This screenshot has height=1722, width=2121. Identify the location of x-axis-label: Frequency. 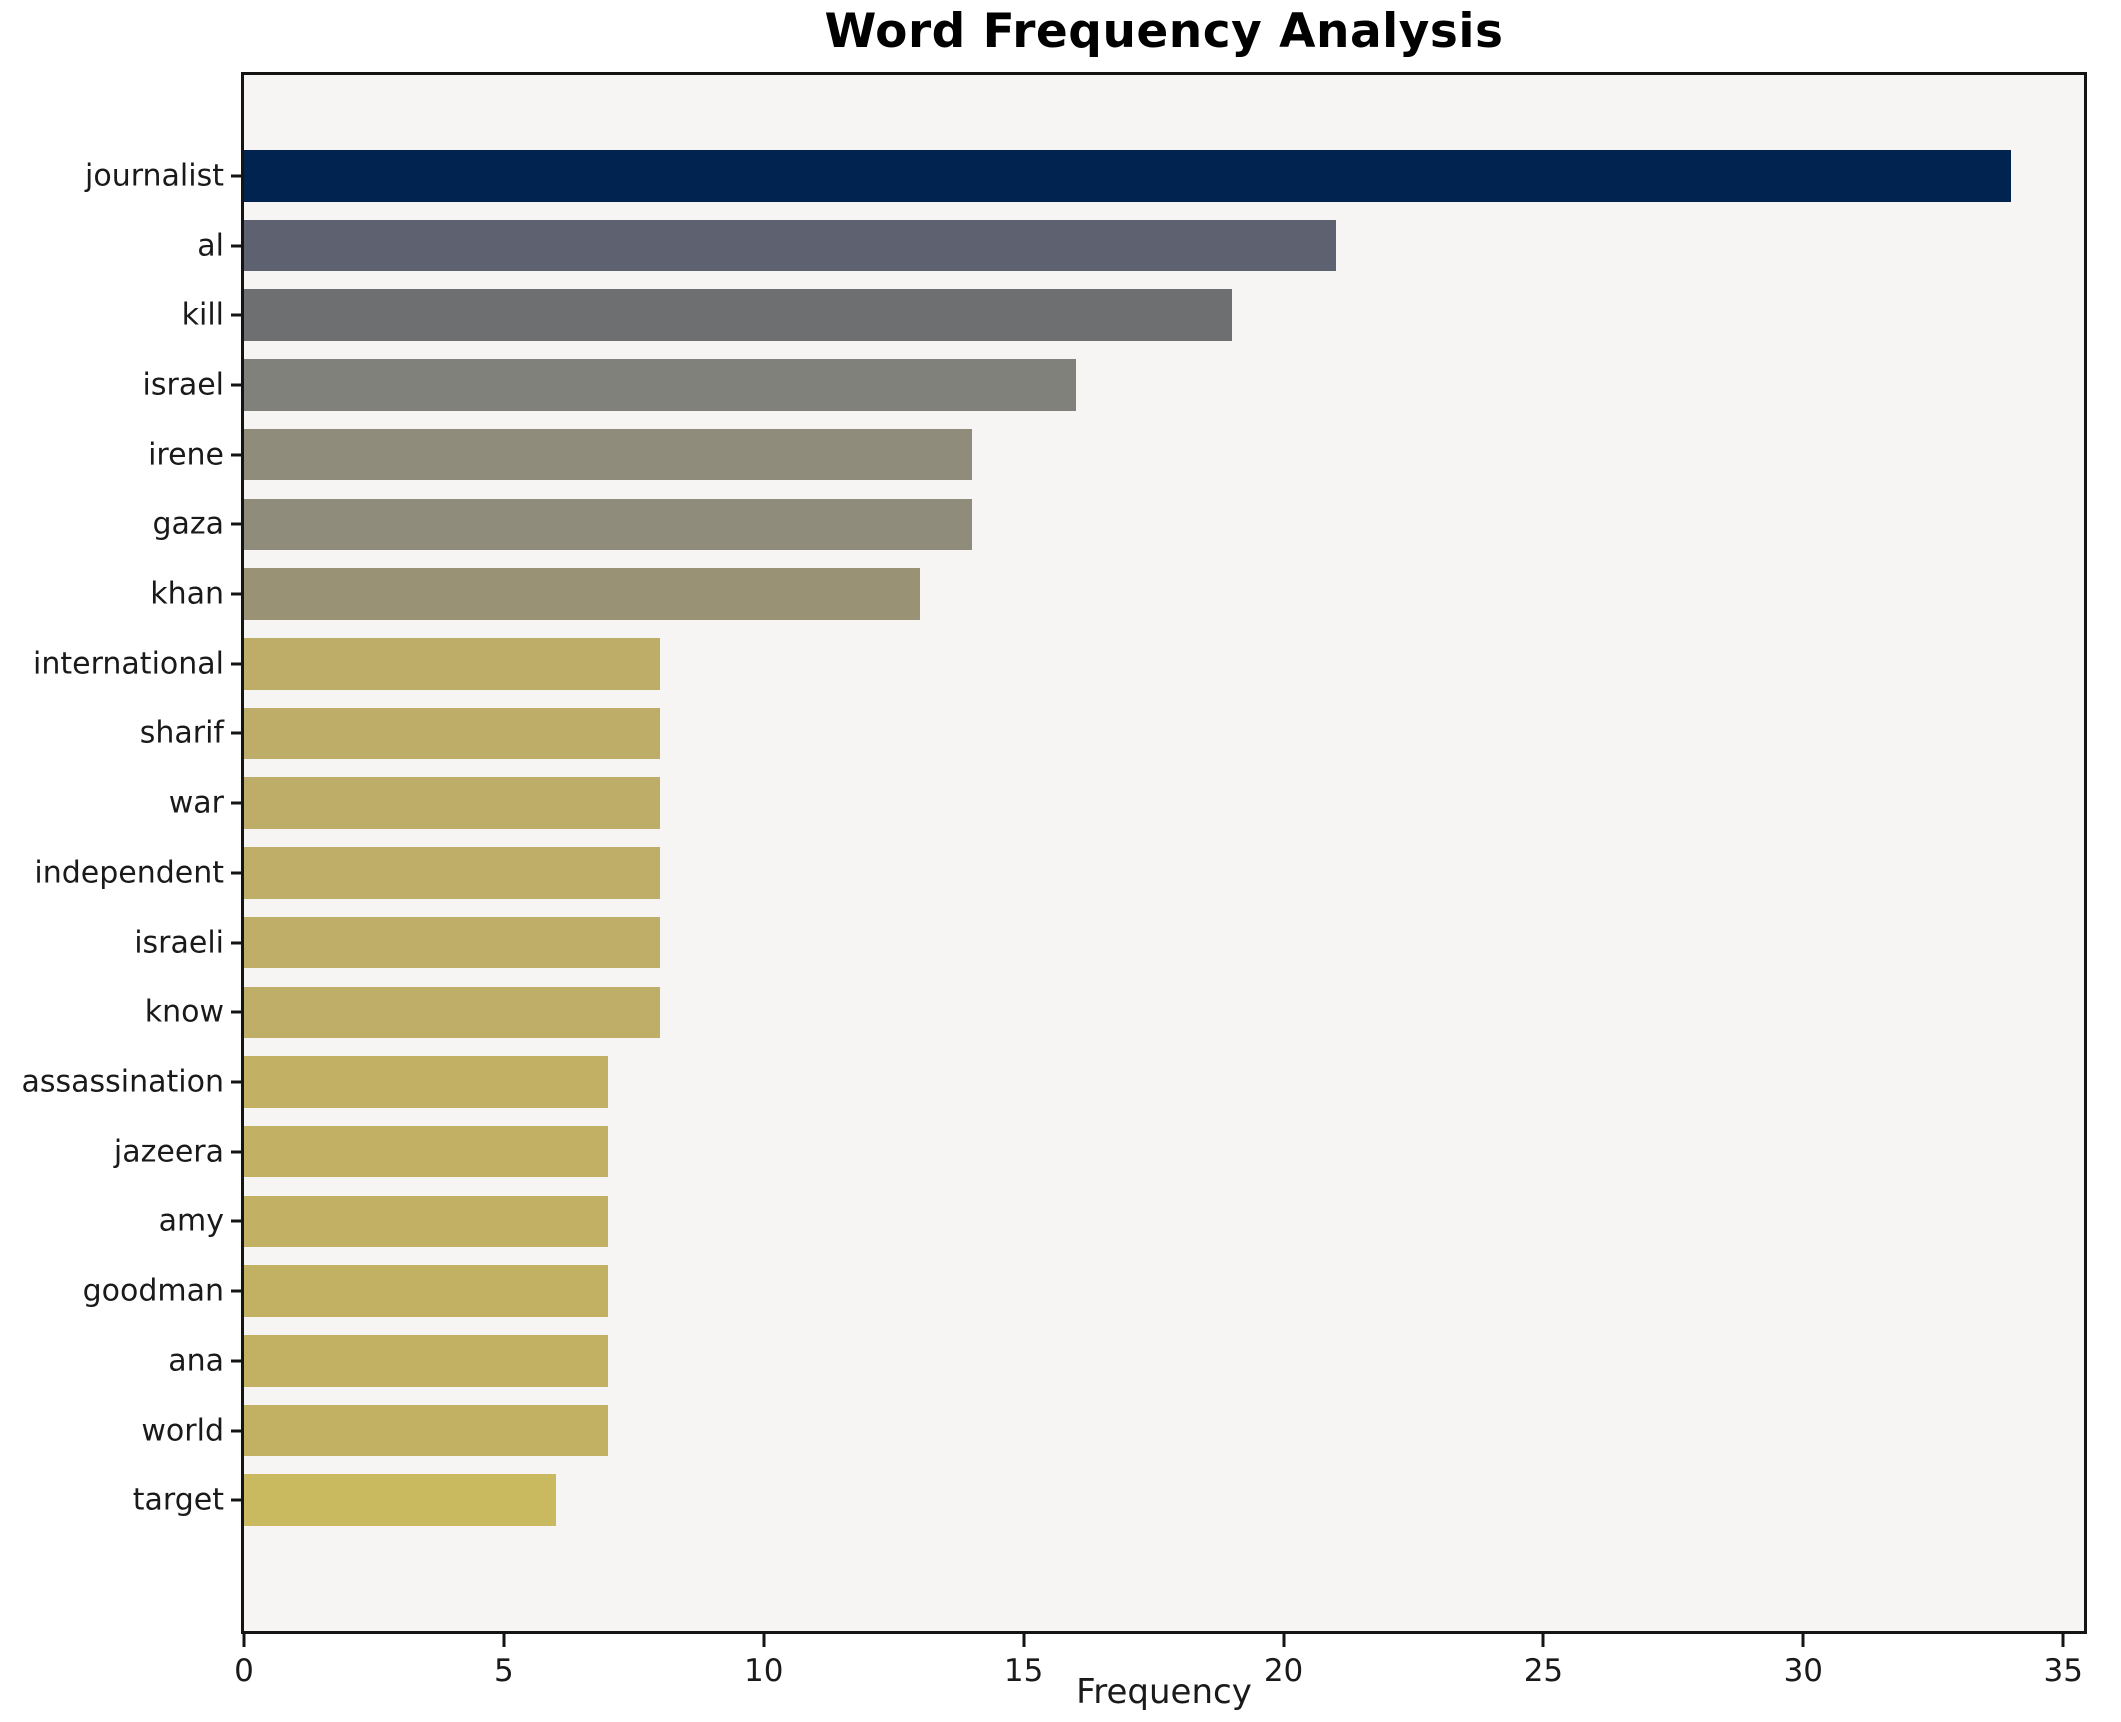
(1164, 1692).